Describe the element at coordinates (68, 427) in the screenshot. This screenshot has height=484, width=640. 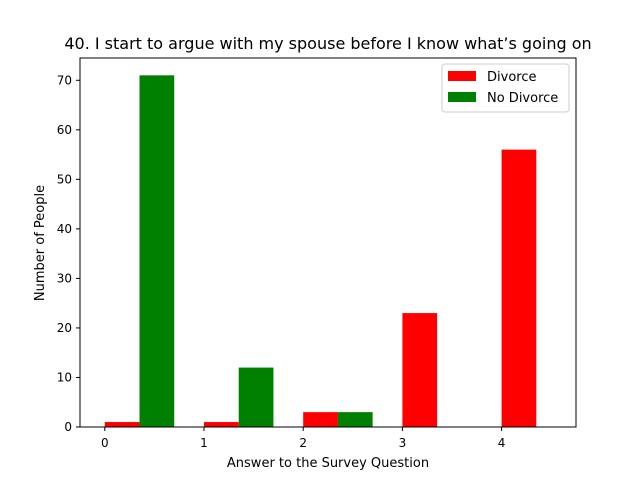
I see `y-tick-label: 0` at that location.